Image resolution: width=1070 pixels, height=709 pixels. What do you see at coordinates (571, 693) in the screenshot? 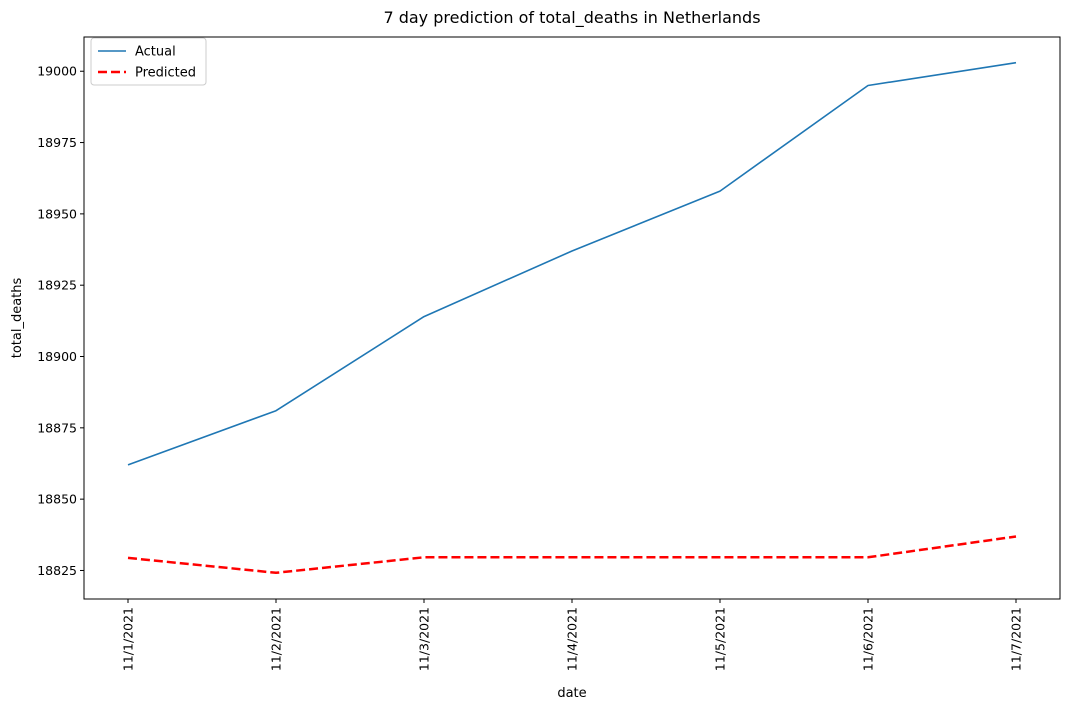
I see `x-axis-title: date` at bounding box center [571, 693].